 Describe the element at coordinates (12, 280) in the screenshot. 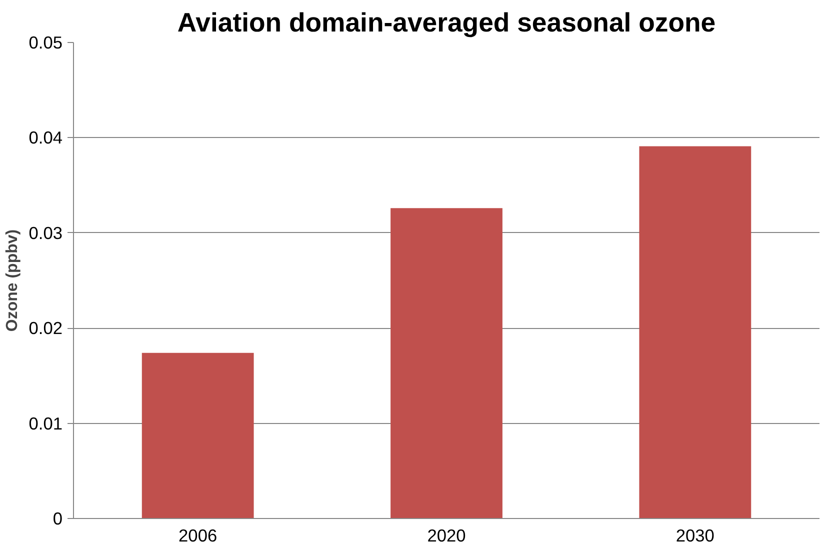

I see `y-axis-title: Ozone (ppbv)` at that location.